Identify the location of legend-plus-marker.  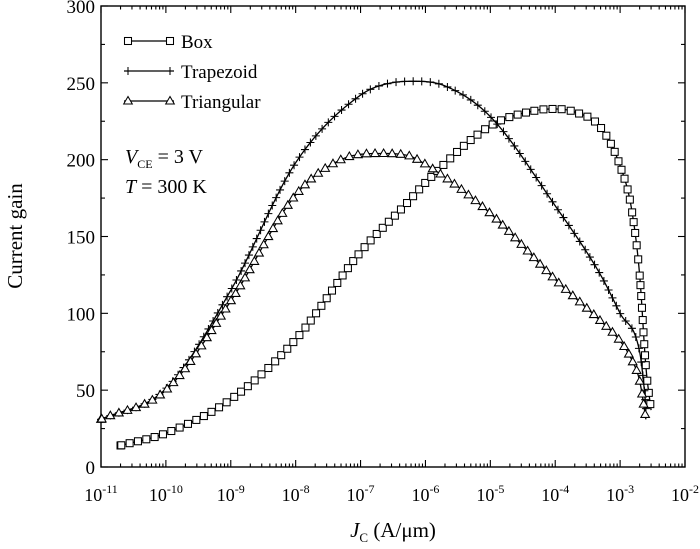
(170, 71).